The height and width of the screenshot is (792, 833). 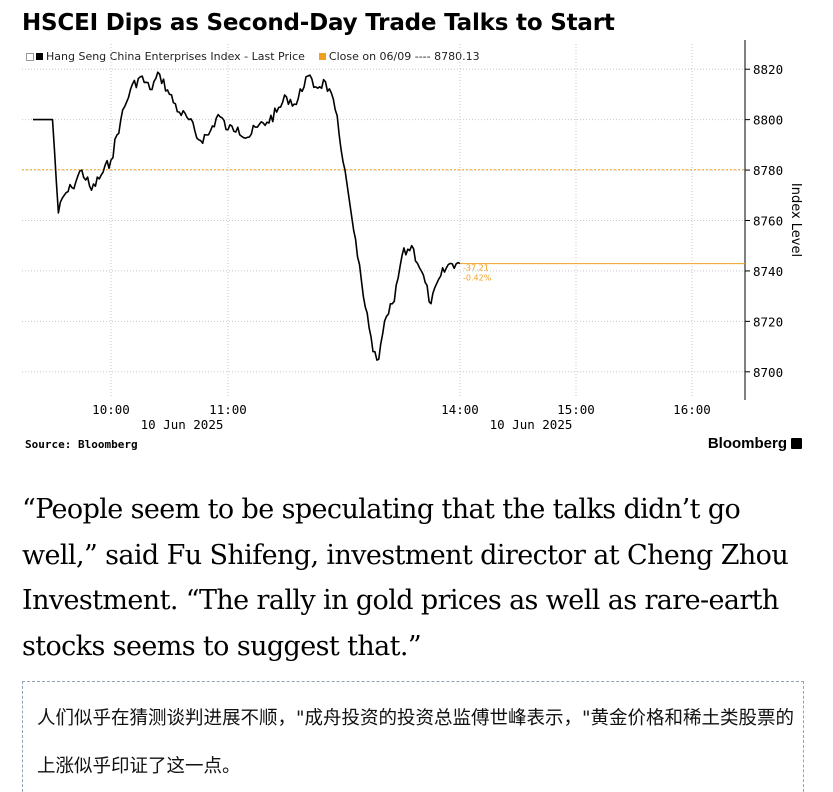 I want to click on bloomberg-logo: Bloomberg, so click(x=755, y=443).